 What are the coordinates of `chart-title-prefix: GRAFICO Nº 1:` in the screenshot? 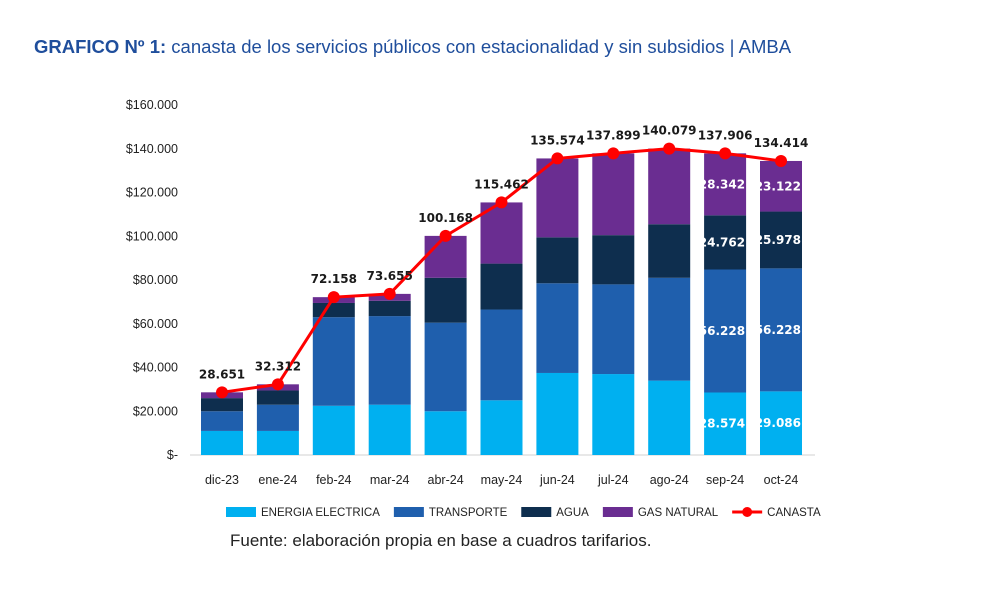 It's located at (100, 46).